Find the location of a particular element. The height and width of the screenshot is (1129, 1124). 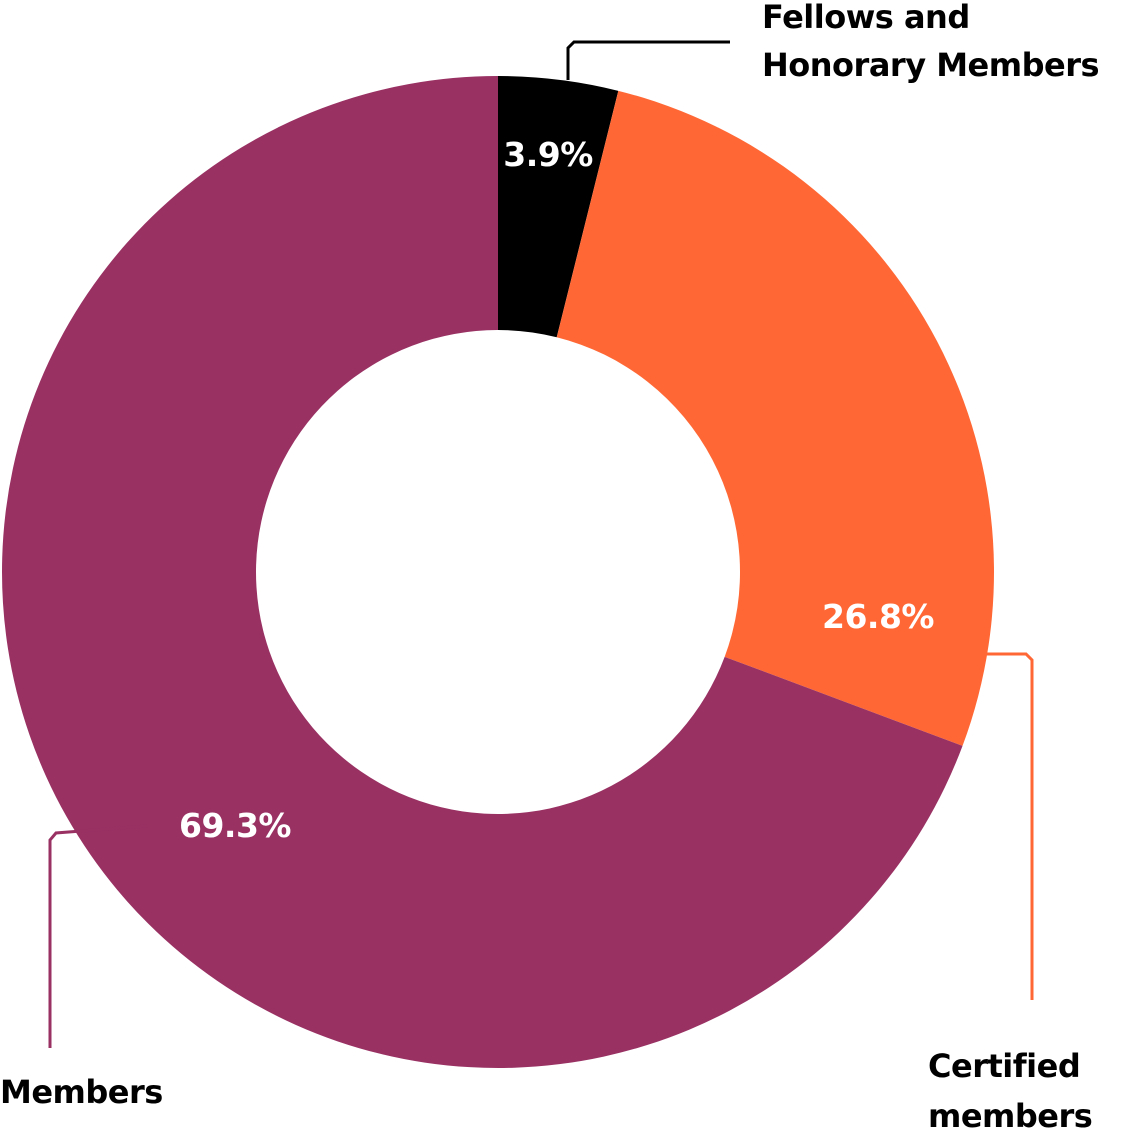

category-label-fellows-and-honorary-members: Fellows and Honorary Members is located at coordinates (930, 42).